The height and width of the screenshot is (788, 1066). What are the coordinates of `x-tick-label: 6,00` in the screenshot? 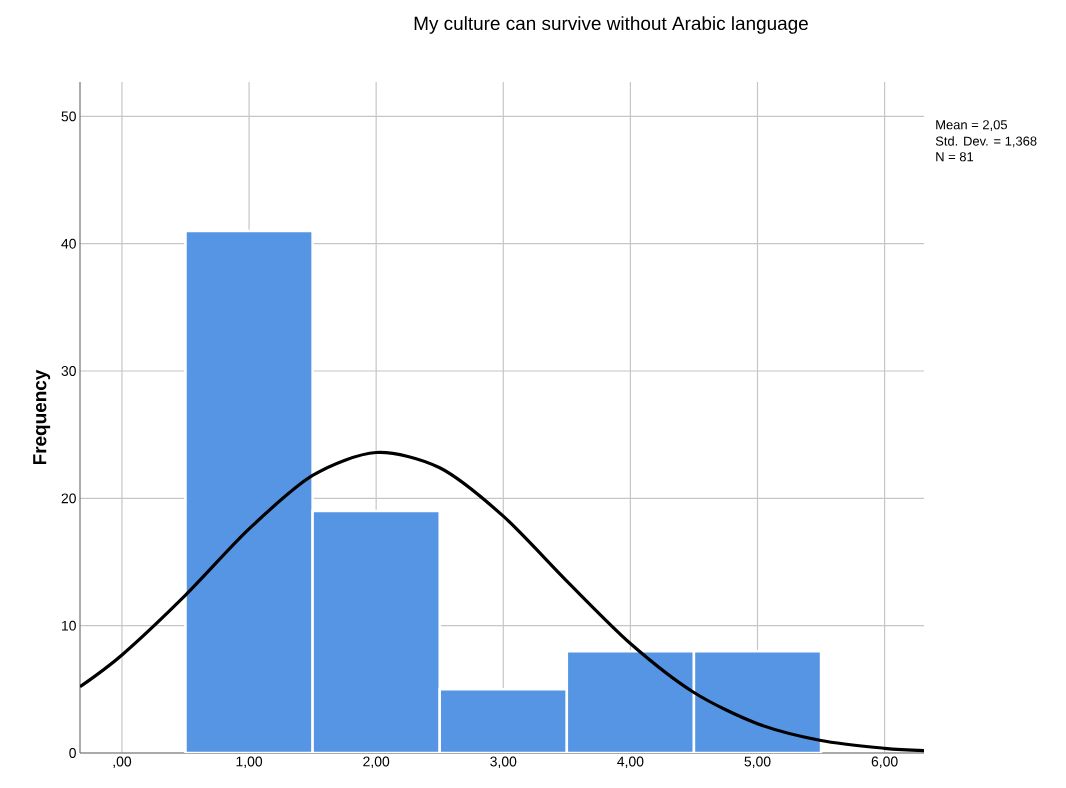 It's located at (884, 762).